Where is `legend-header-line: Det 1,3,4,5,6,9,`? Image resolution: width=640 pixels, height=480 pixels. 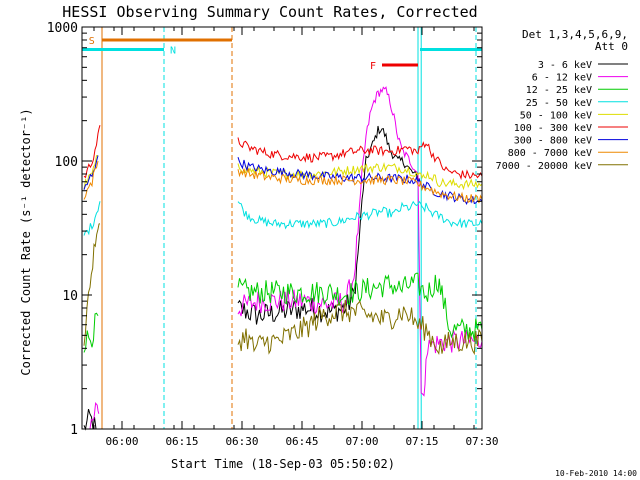 legend-header-line: Det 1,3,4,5,6,9, is located at coordinates (575, 34).